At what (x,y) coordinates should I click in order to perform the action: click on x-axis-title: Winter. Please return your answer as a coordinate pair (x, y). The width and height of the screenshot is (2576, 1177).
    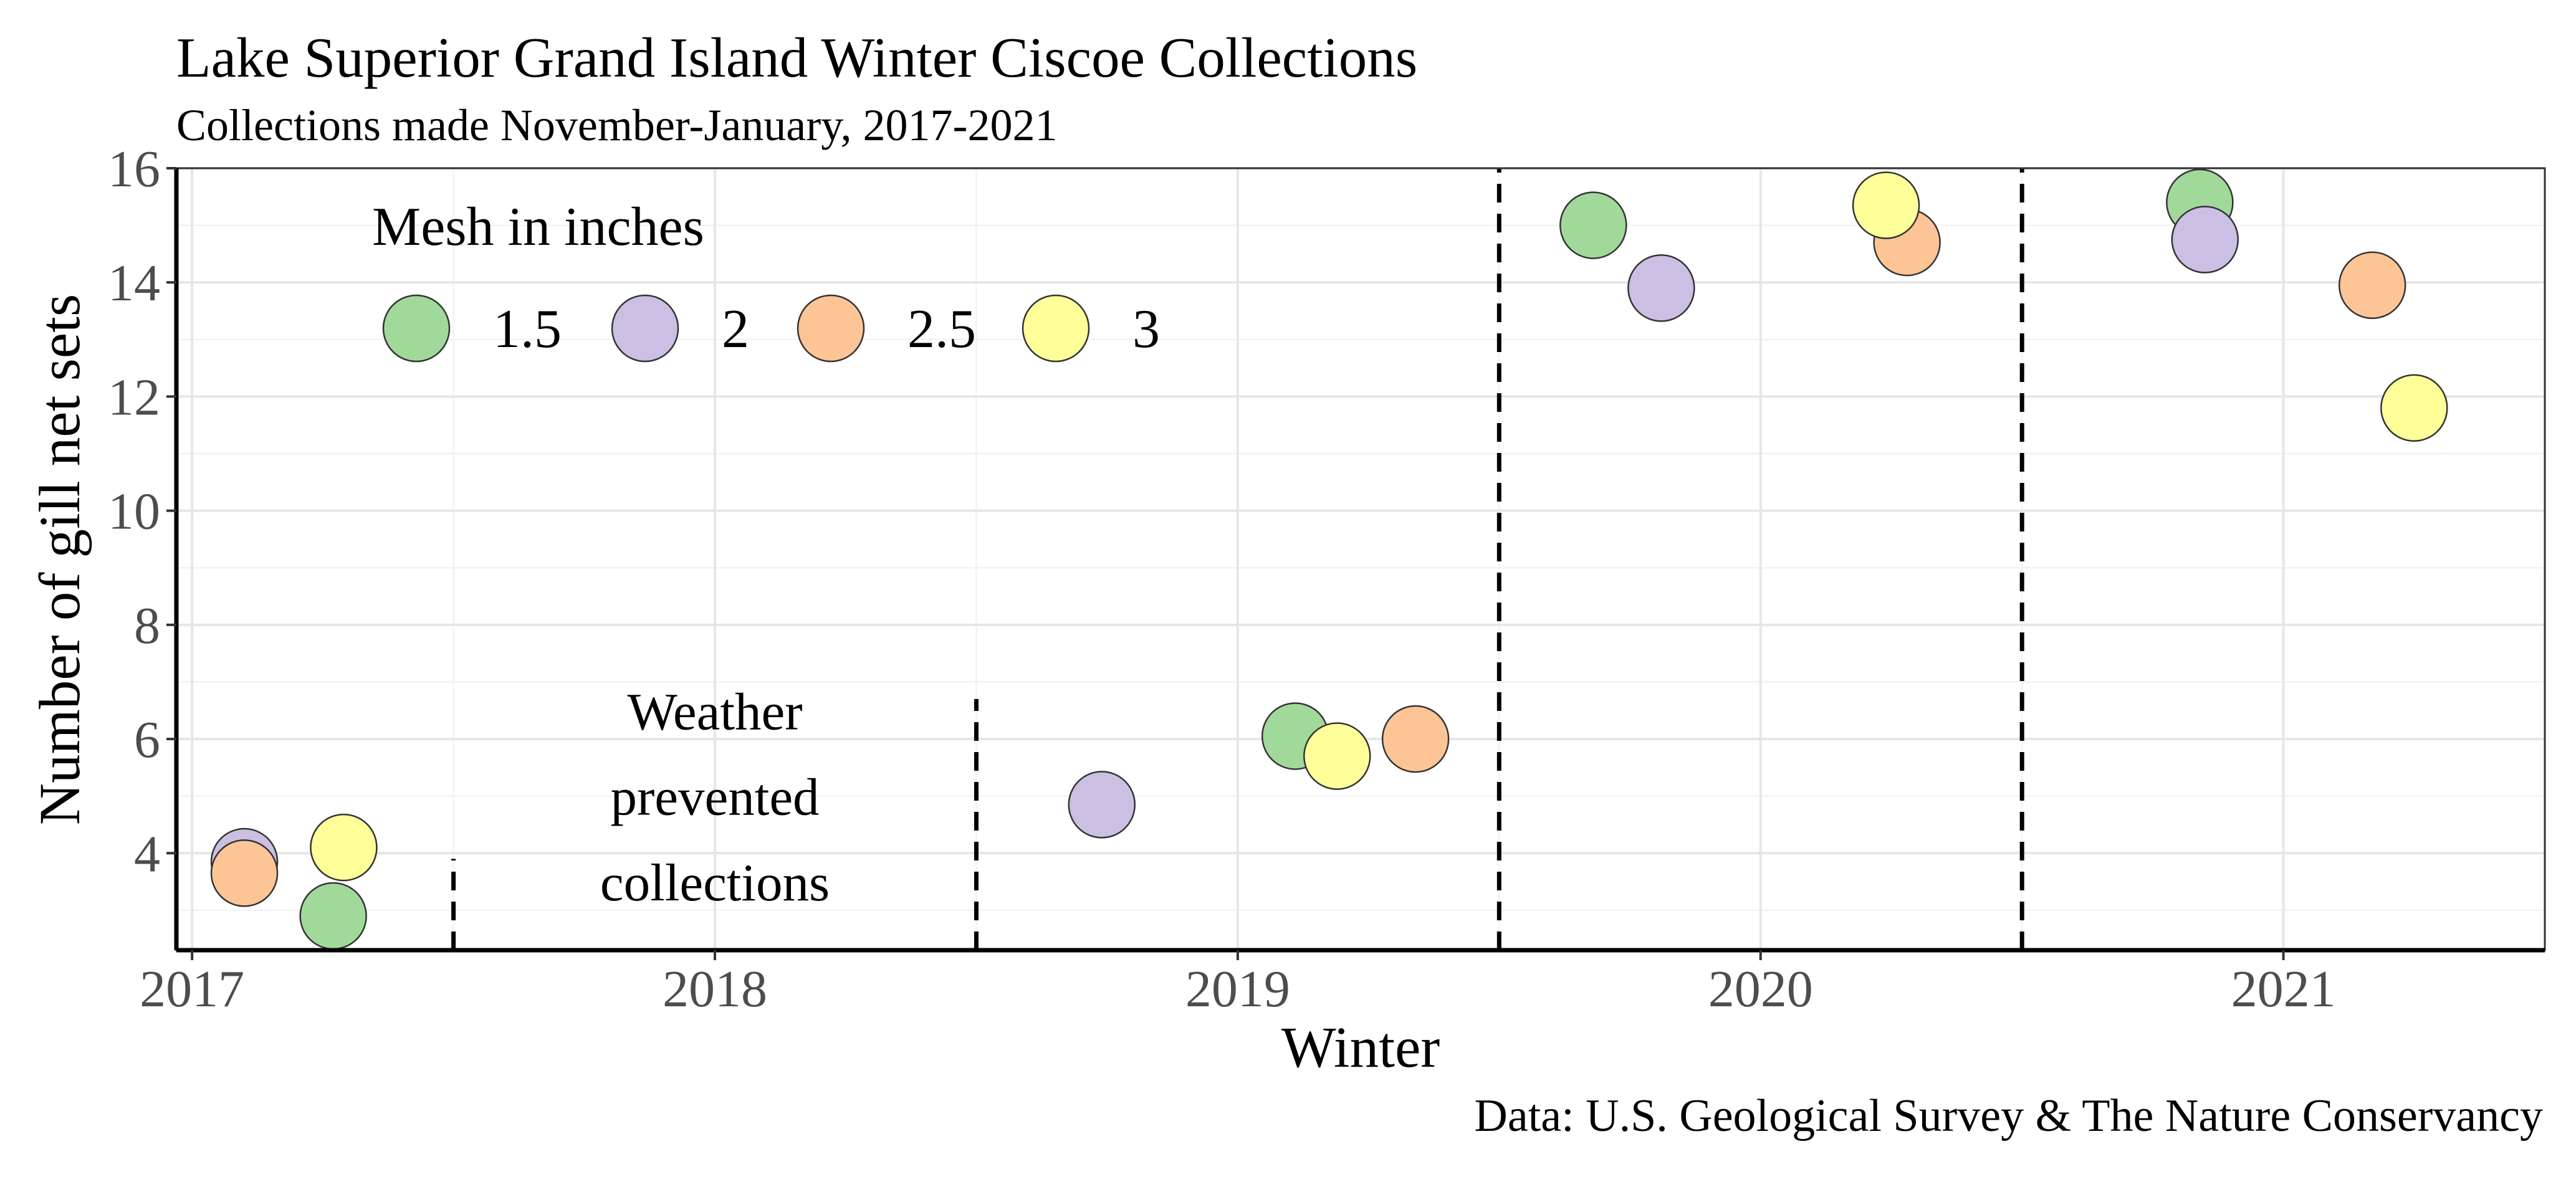
    Looking at the image, I should click on (1360, 1048).